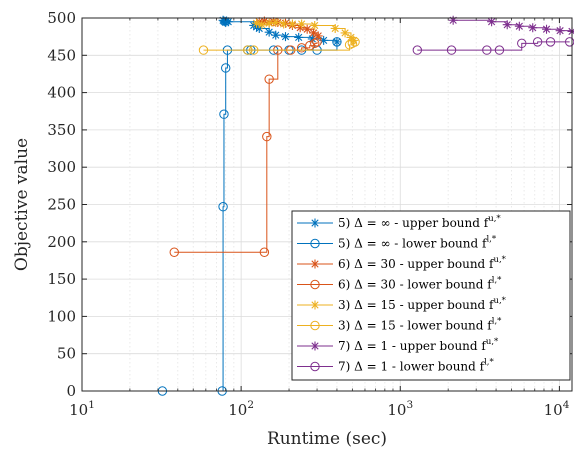 The image size is (574, 451). Describe the element at coordinates (66, 354) in the screenshot. I see `y-tick-label: 50` at that location.